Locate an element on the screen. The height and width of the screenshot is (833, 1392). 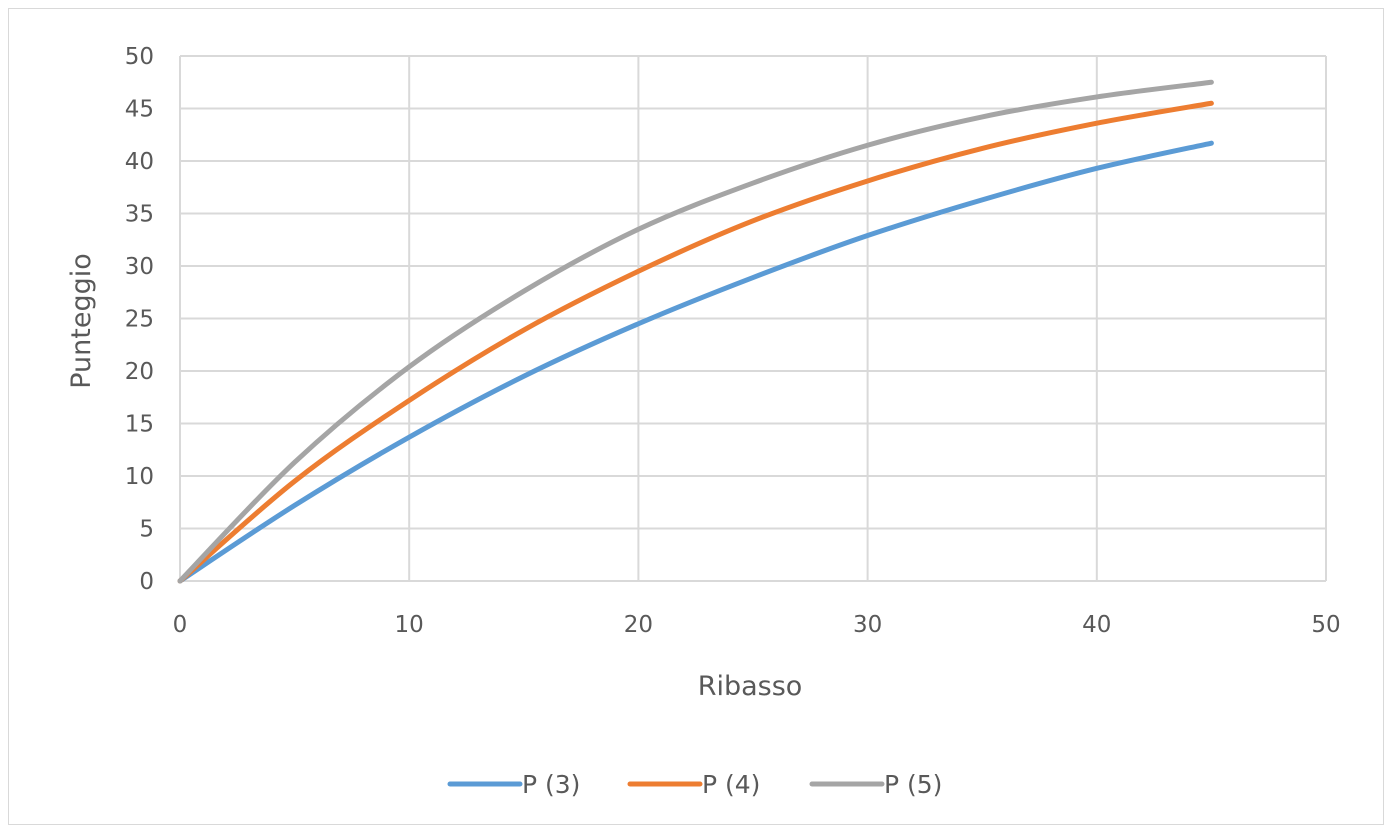
x-tick-label: 50 is located at coordinates (1325, 625).